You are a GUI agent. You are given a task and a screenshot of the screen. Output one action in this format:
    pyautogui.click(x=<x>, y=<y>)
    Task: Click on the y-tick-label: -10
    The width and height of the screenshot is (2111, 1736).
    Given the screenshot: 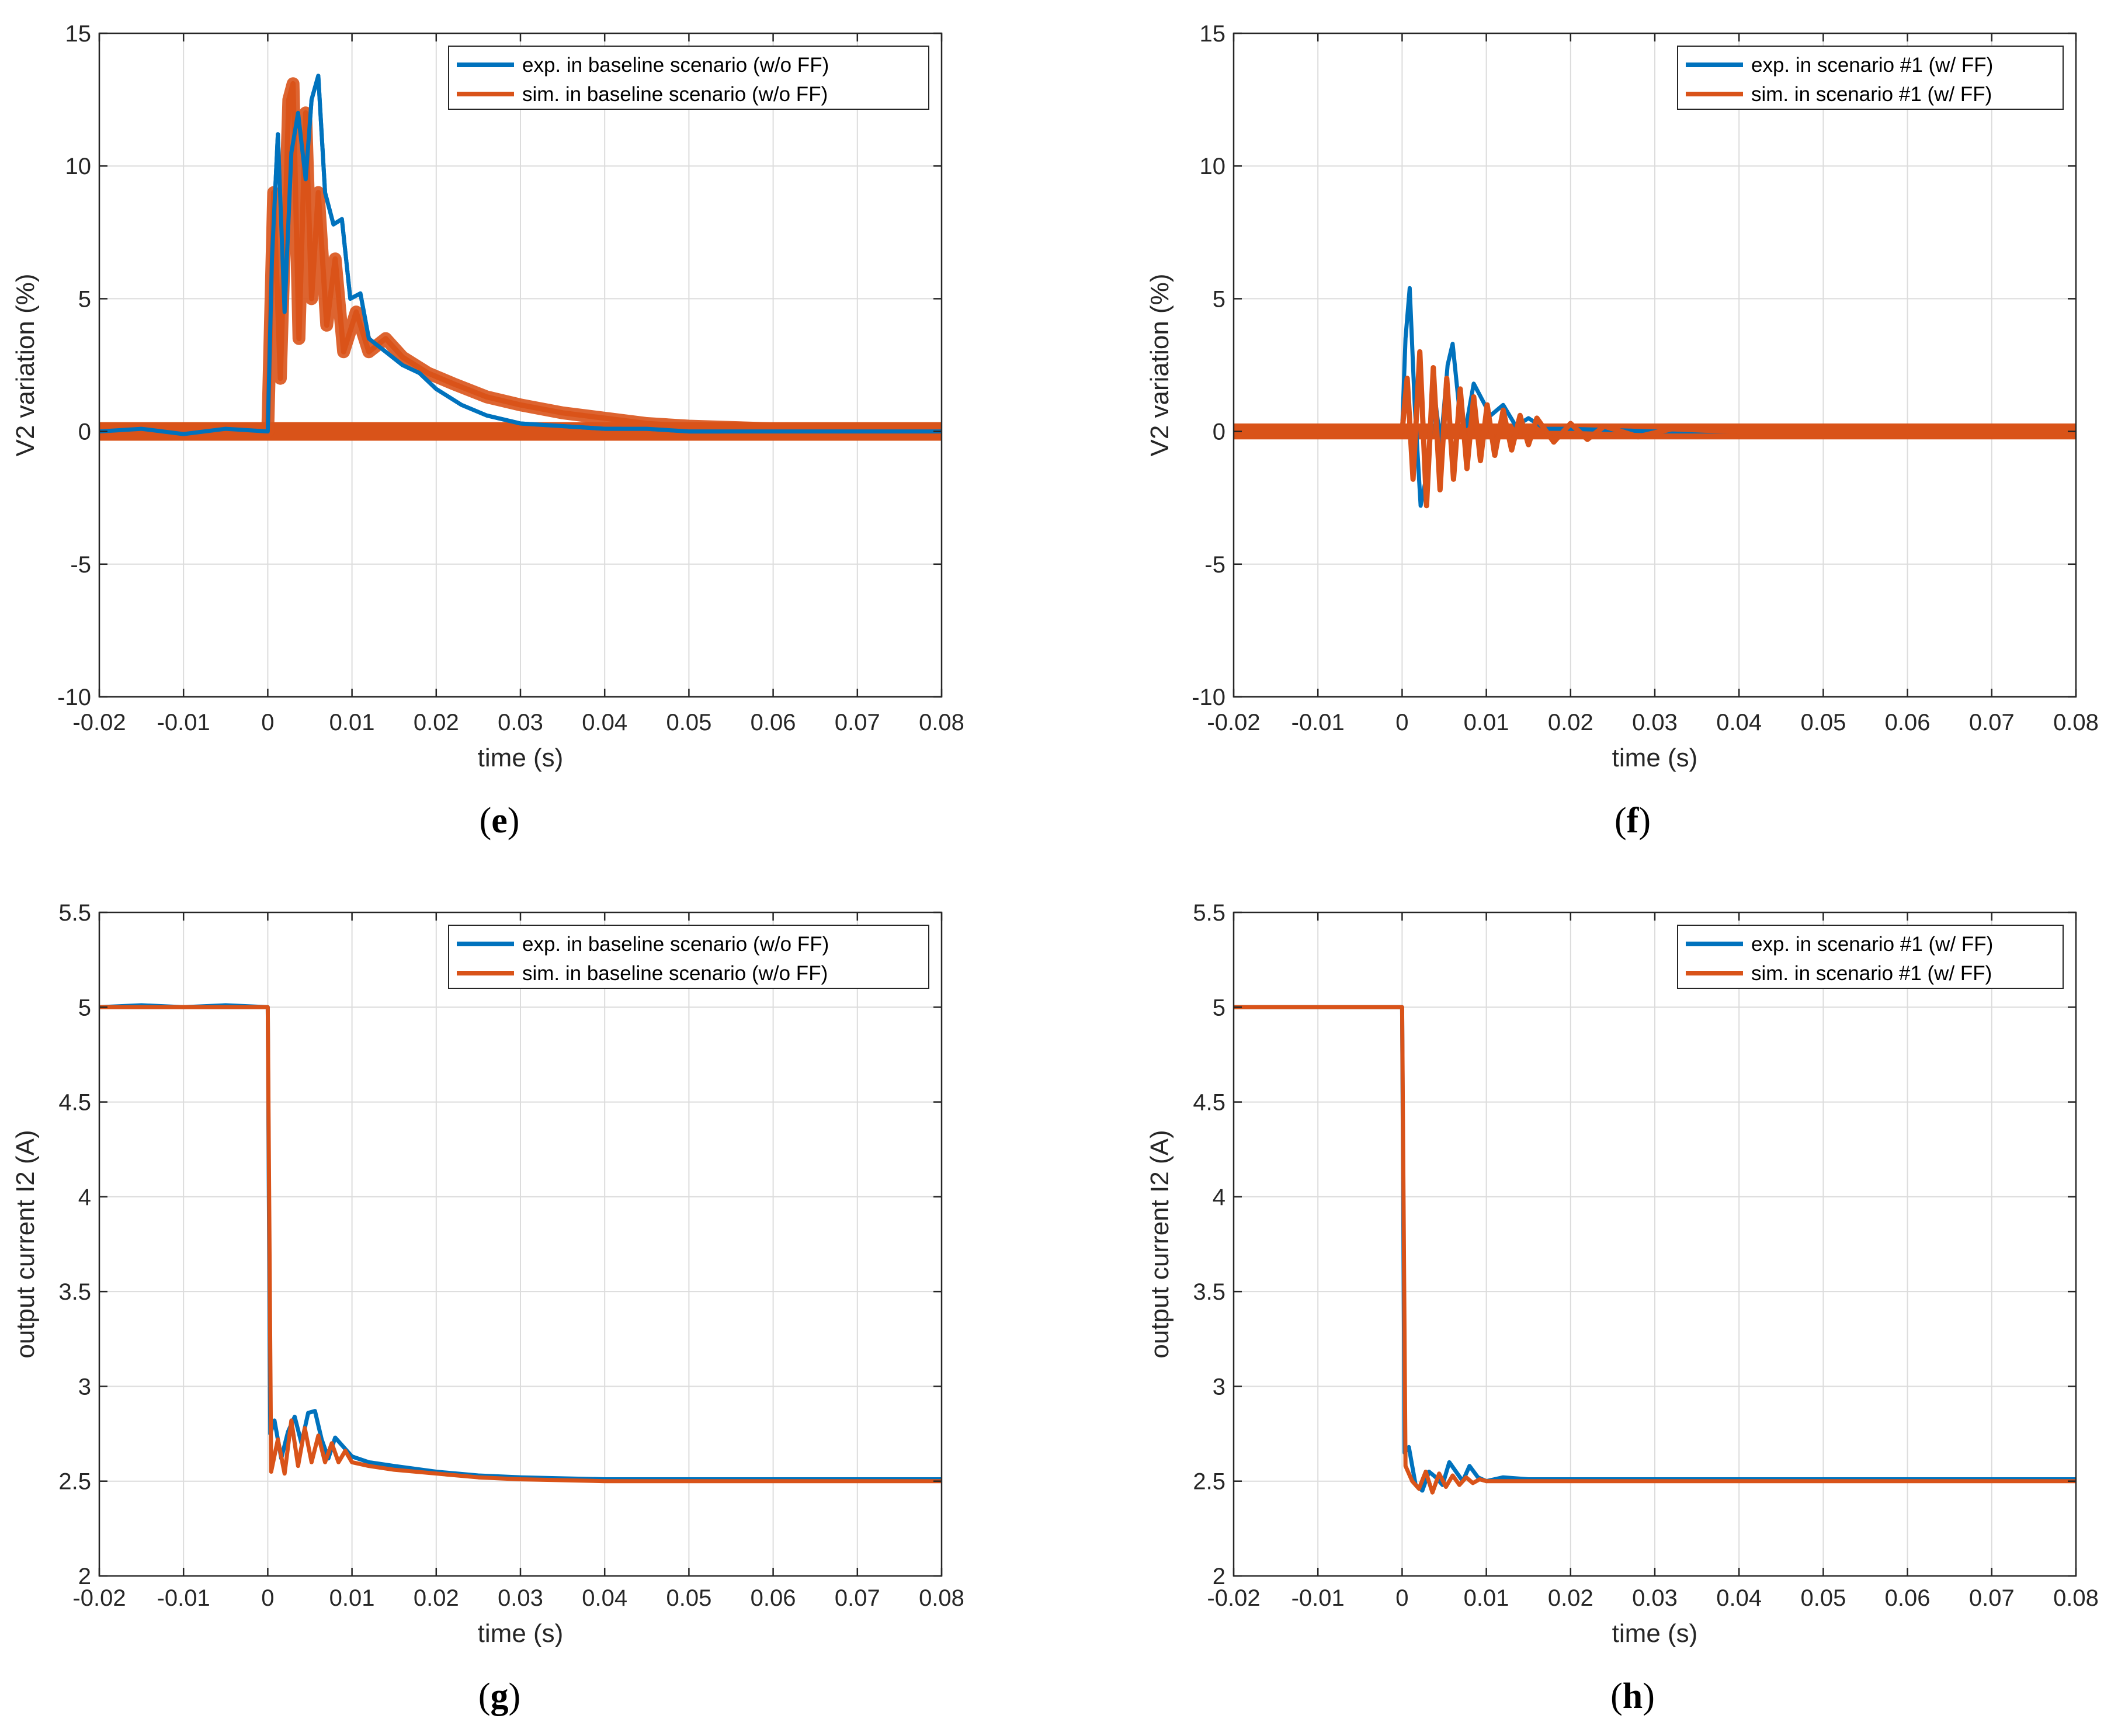 What is the action you would take?
    pyautogui.click(x=74, y=697)
    